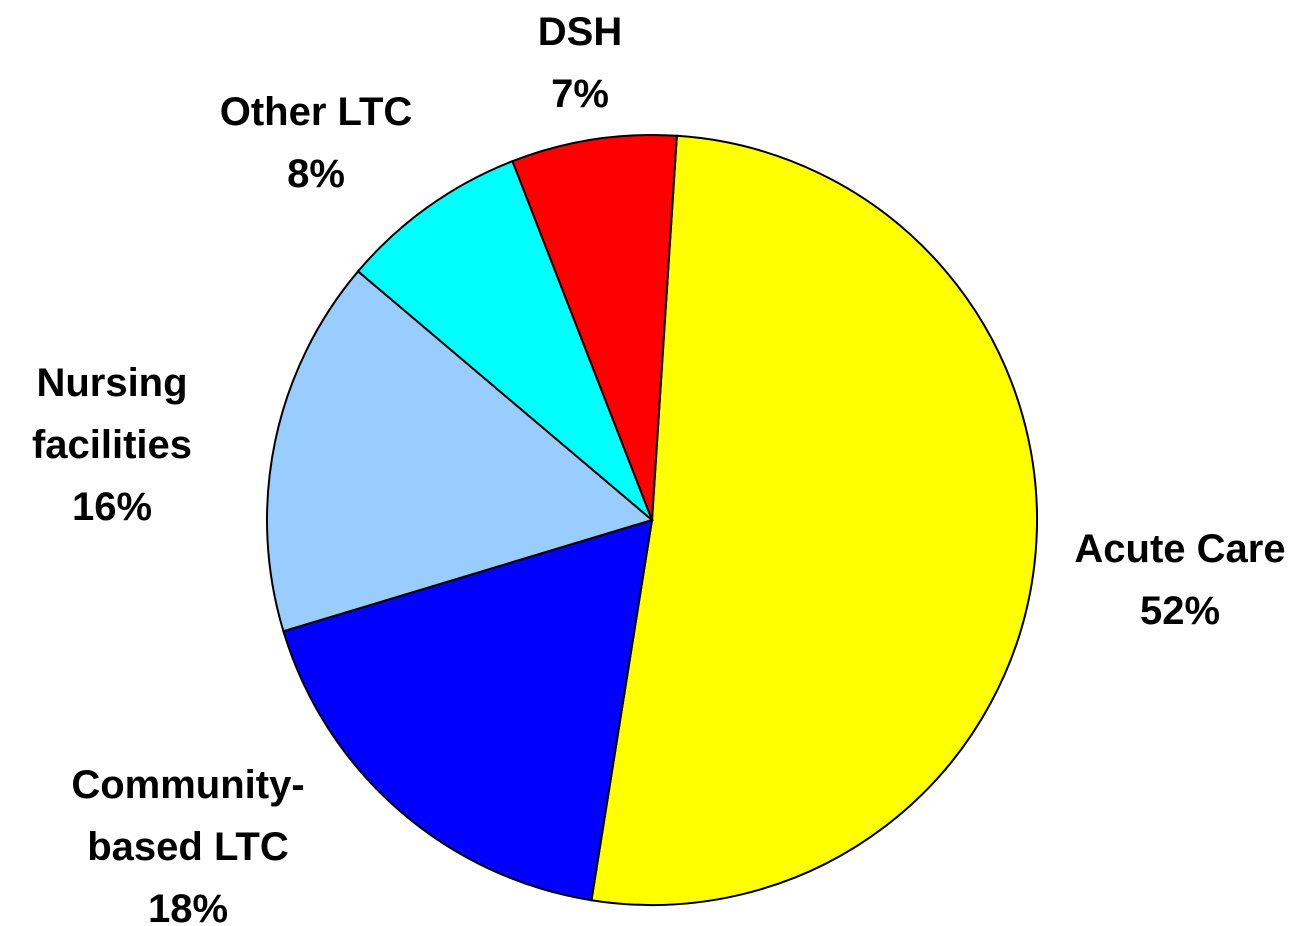  I want to click on value-label: 52%, so click(1180, 611).